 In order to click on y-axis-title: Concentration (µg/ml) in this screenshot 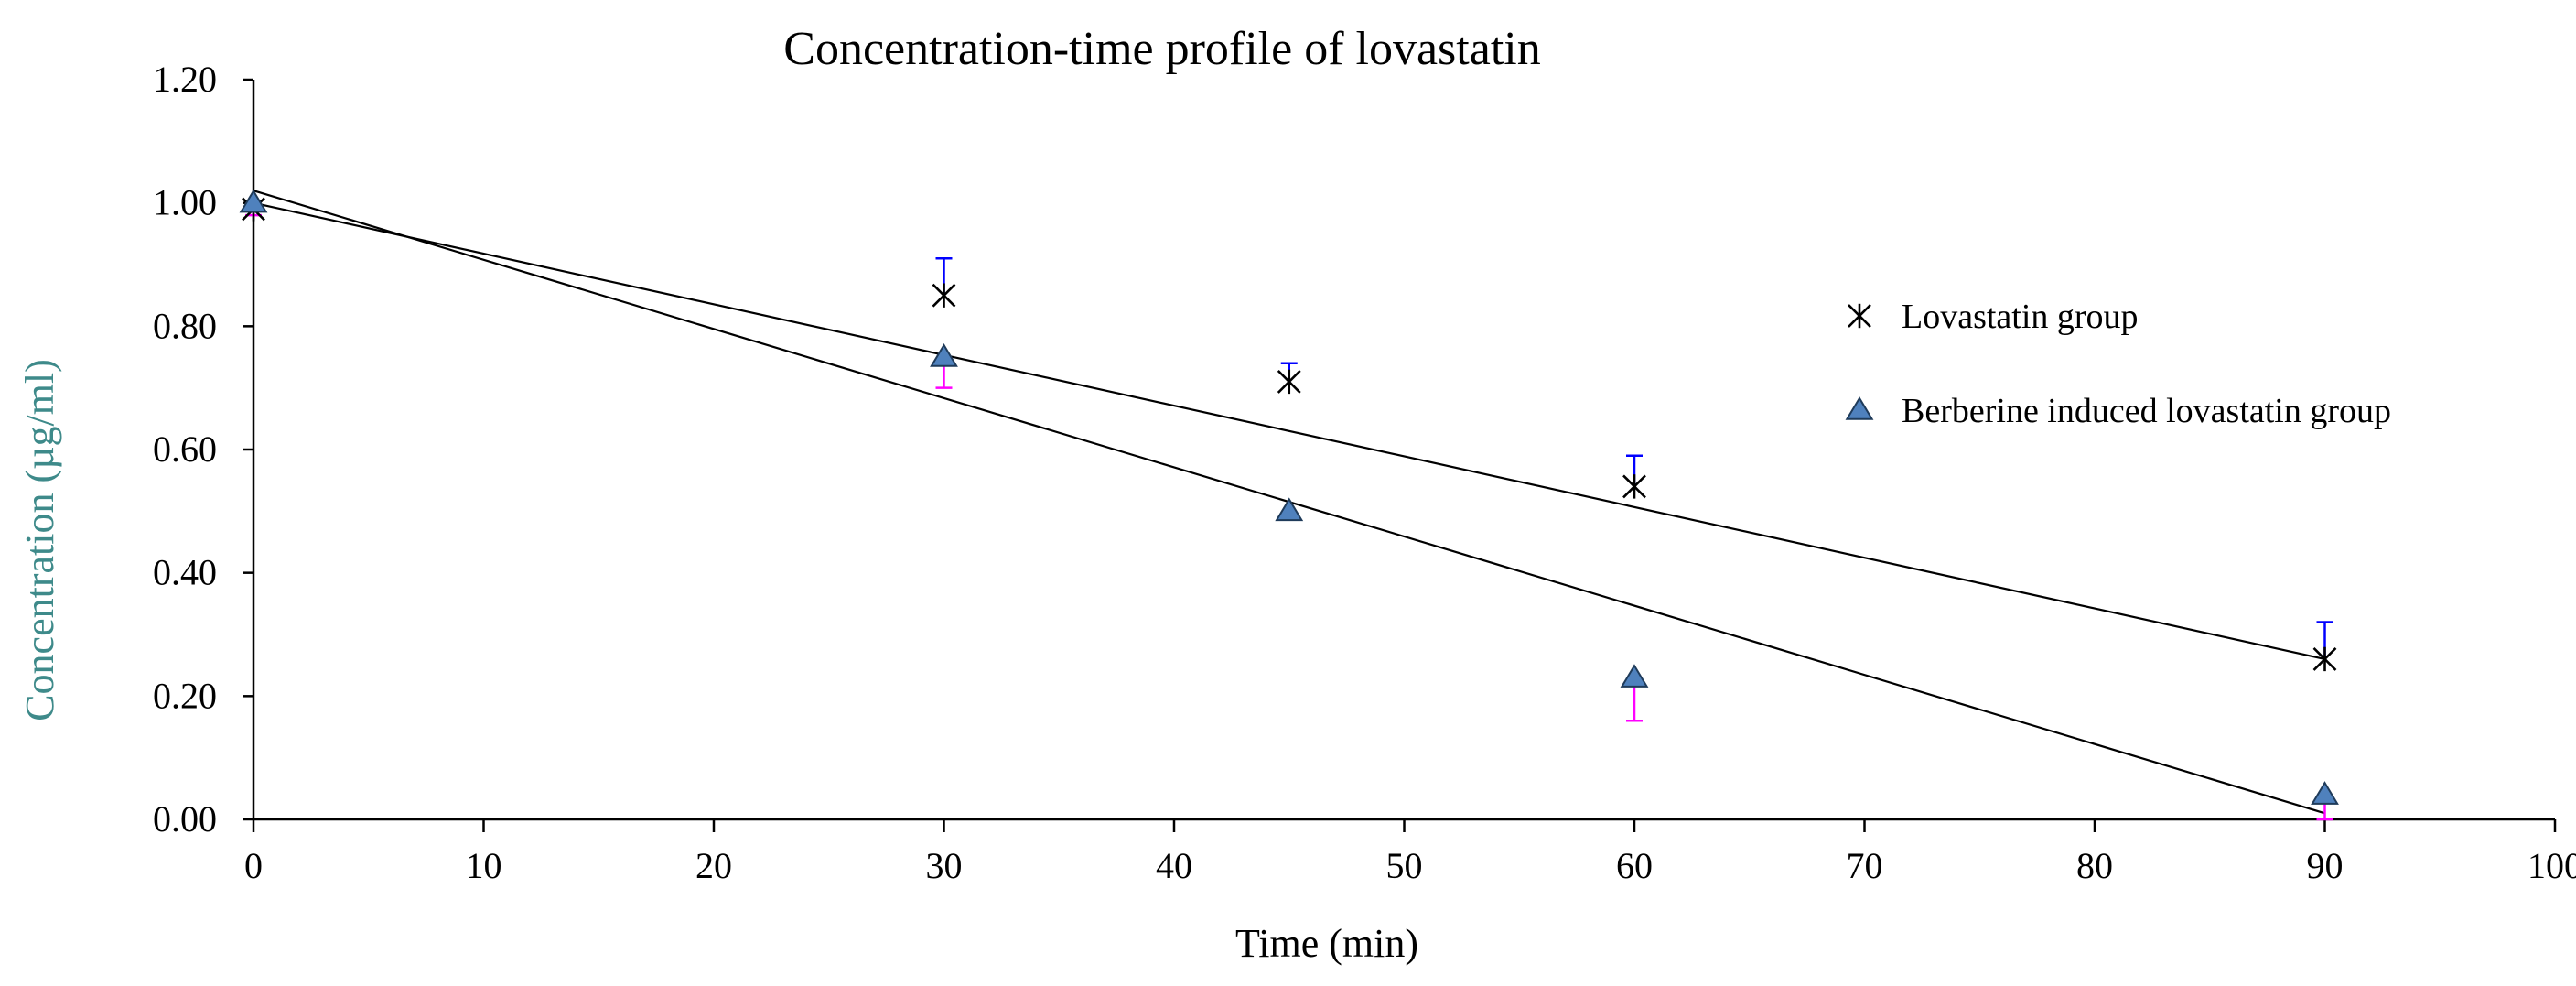, I will do `click(39, 540)`.